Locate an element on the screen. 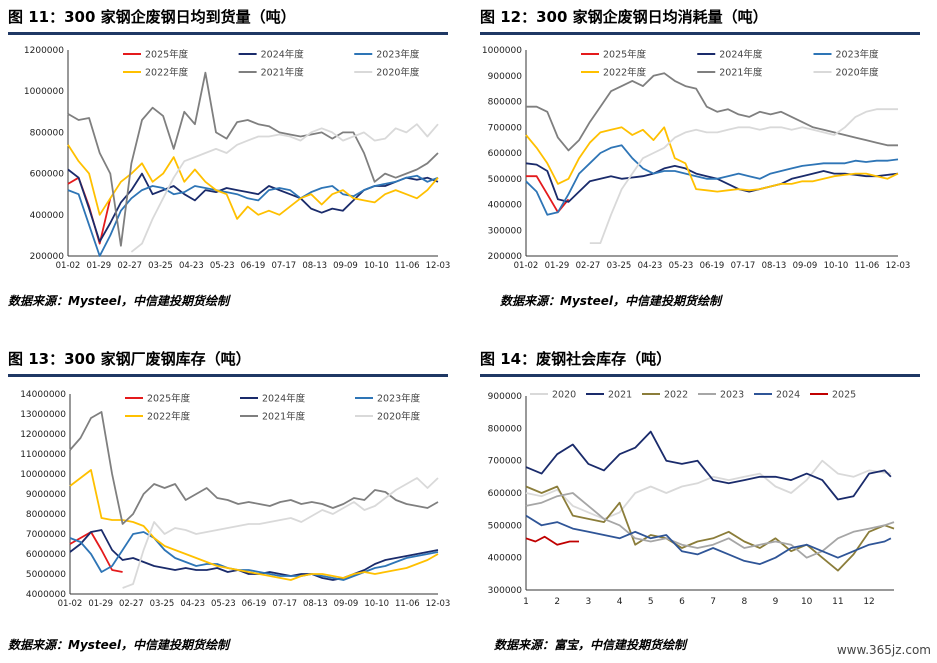 Image resolution: width=937 pixels, height=663 pixels. y-tick-label: 6000000 is located at coordinates (46, 555).